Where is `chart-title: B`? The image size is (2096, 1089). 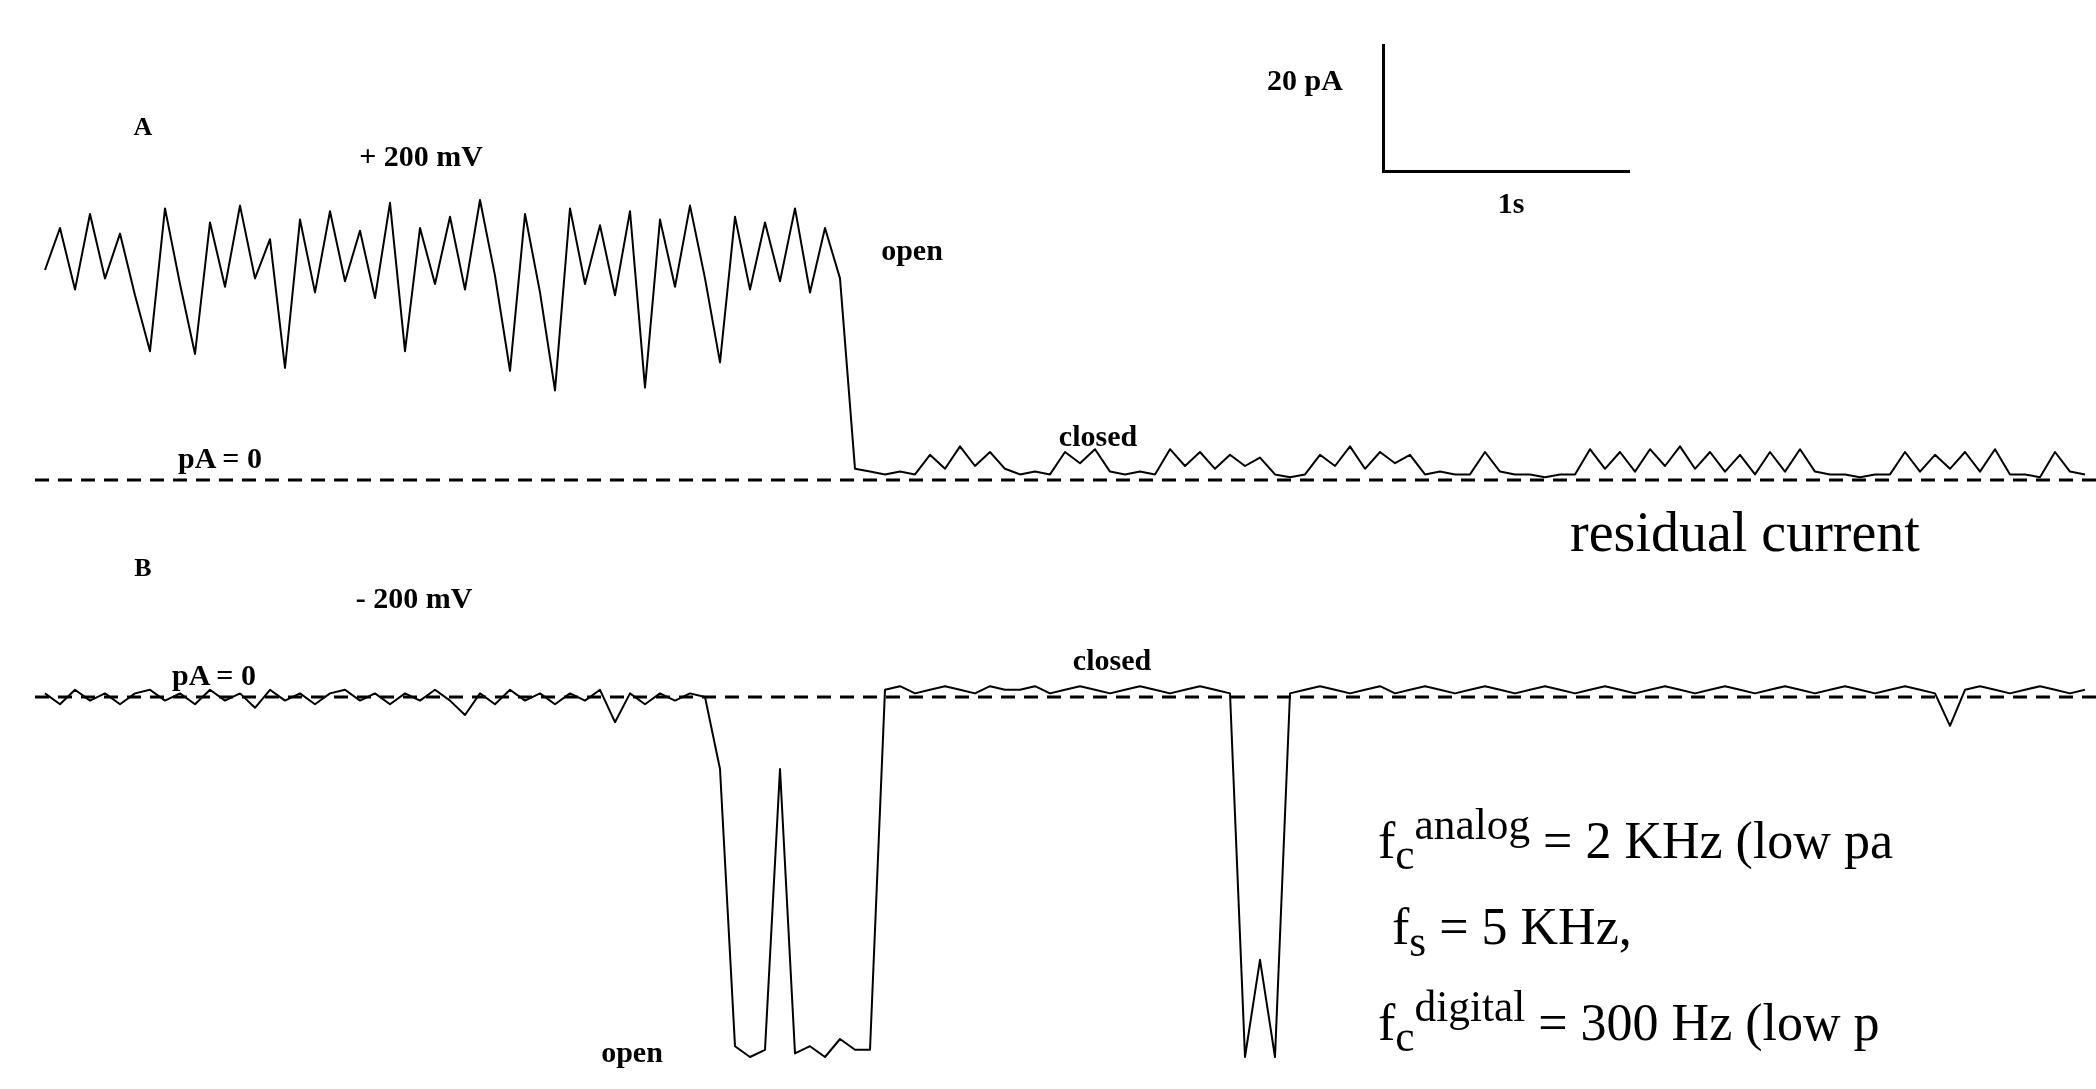
chart-title: B is located at coordinates (143, 567).